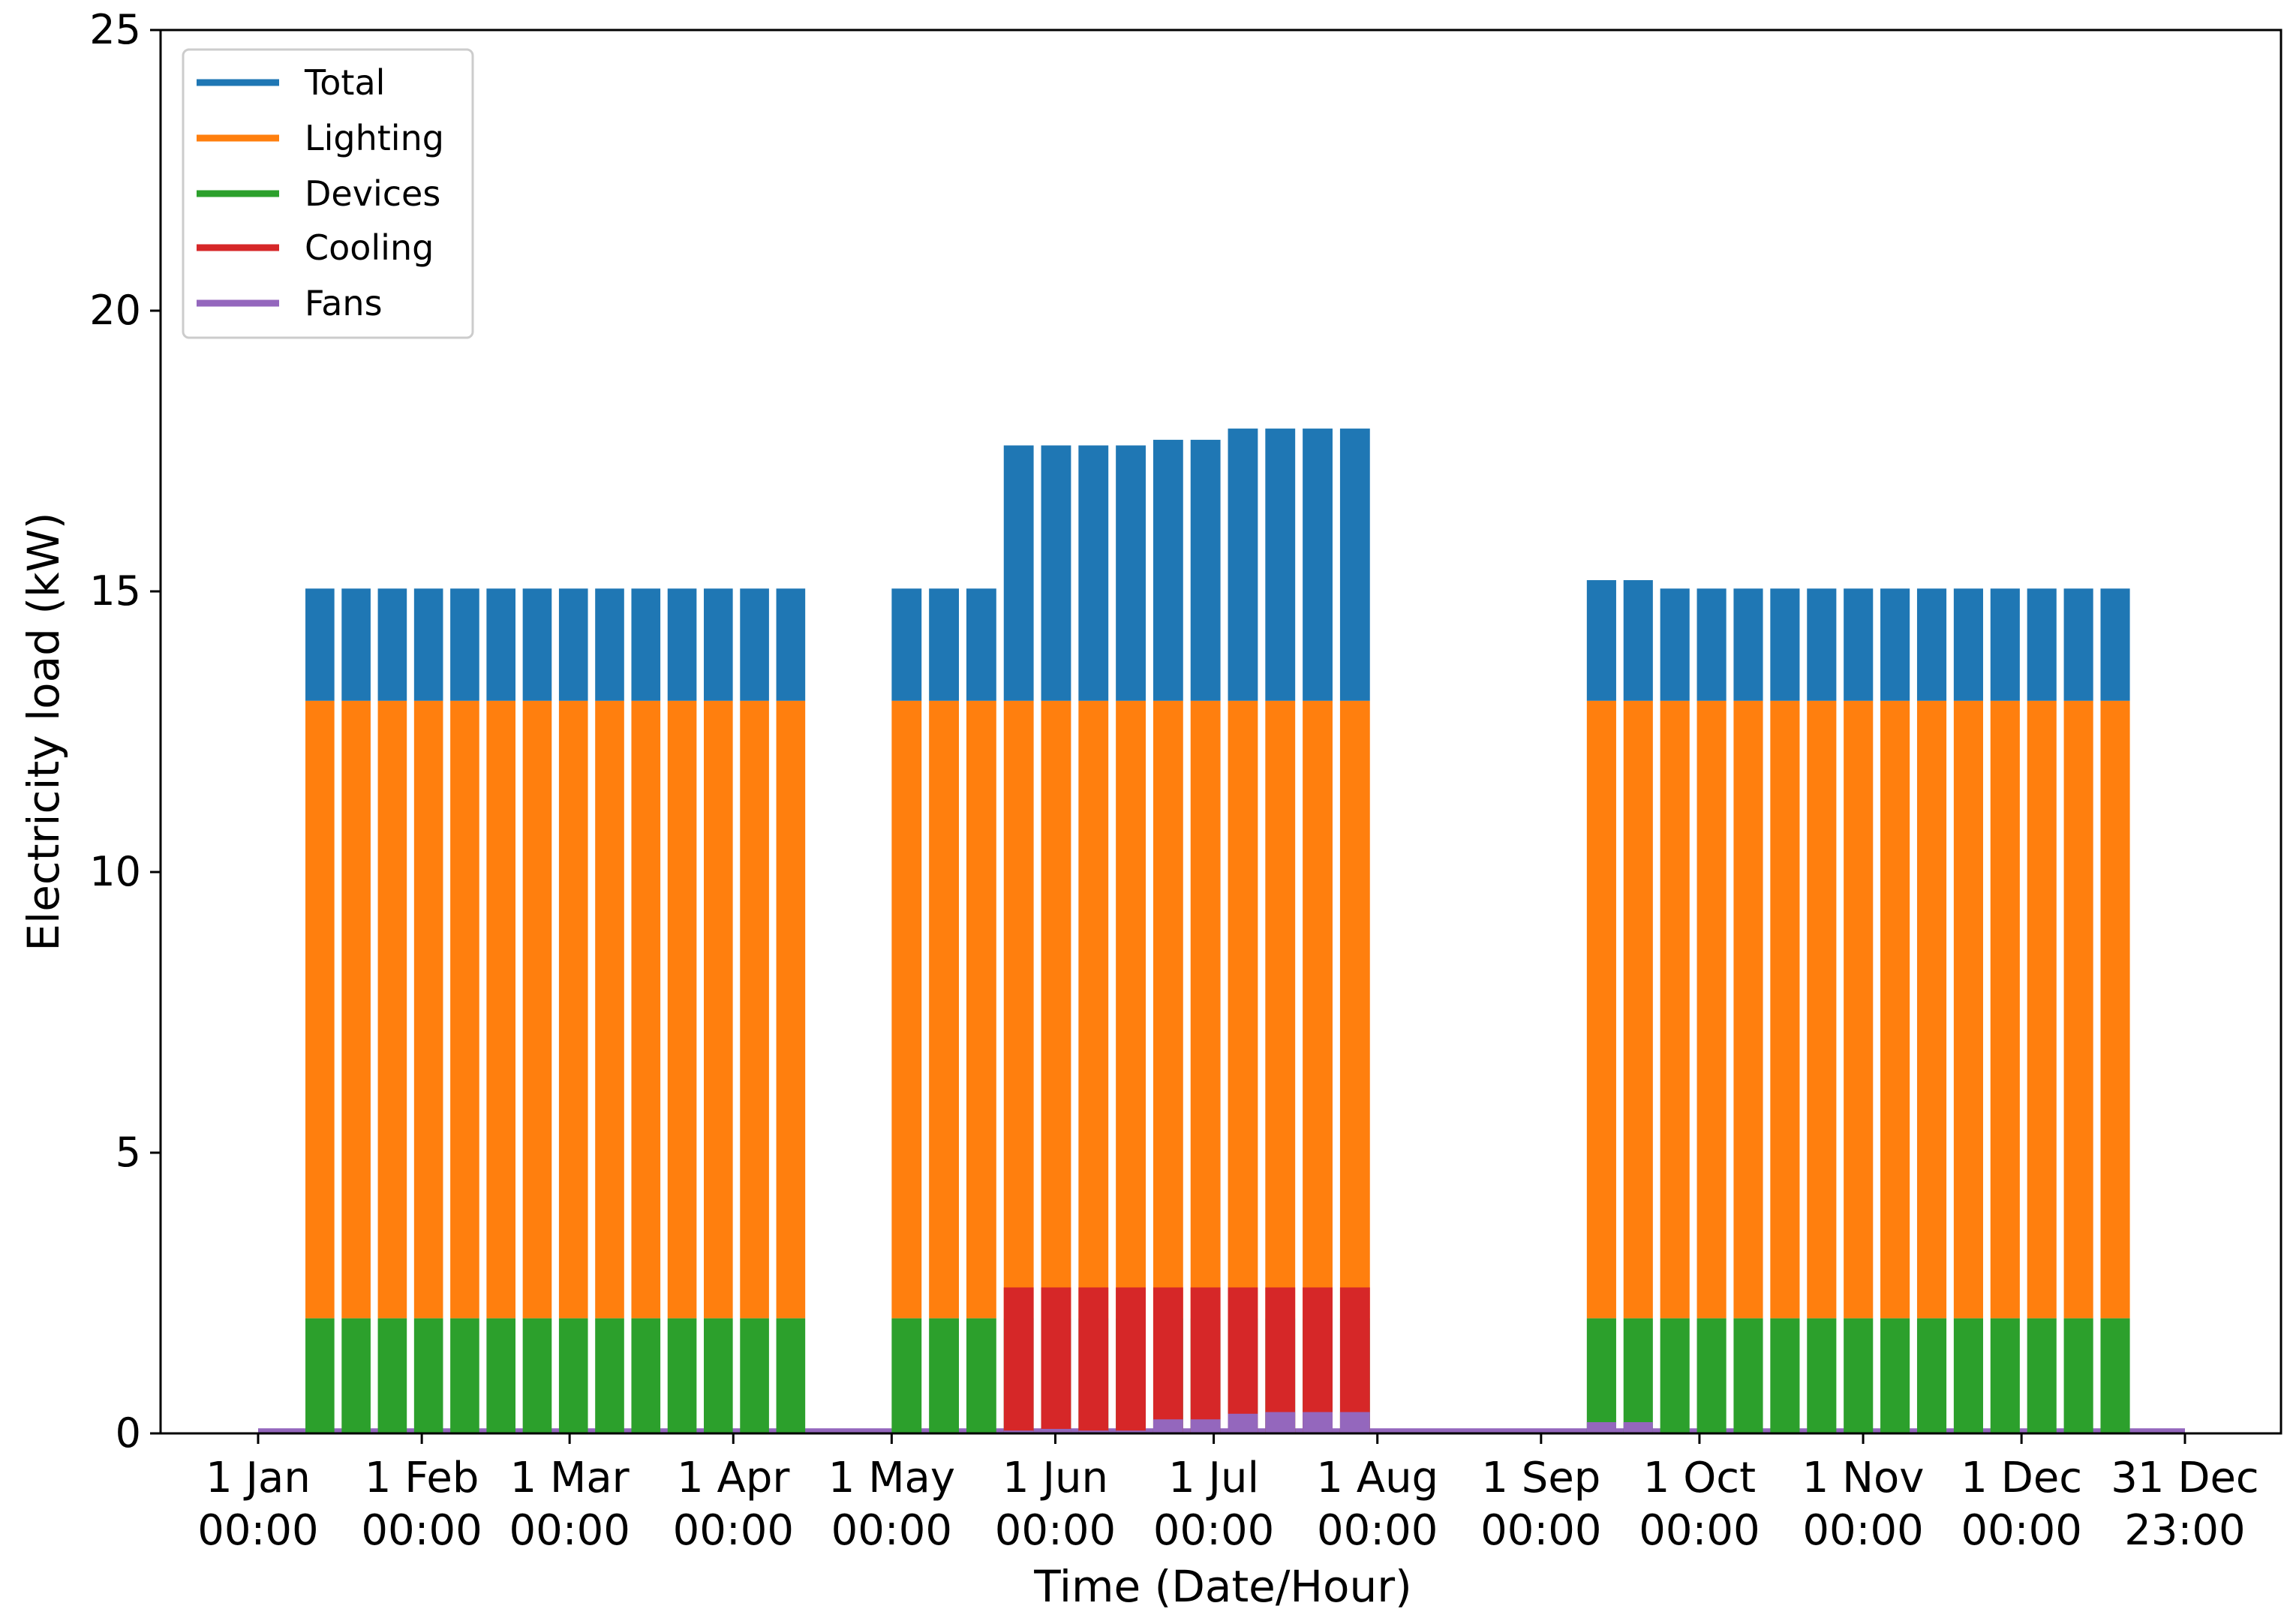 The width and height of the screenshot is (2296, 1621). Describe the element at coordinates (372, 193) in the screenshot. I see `legend-label-devices: Devices` at that location.